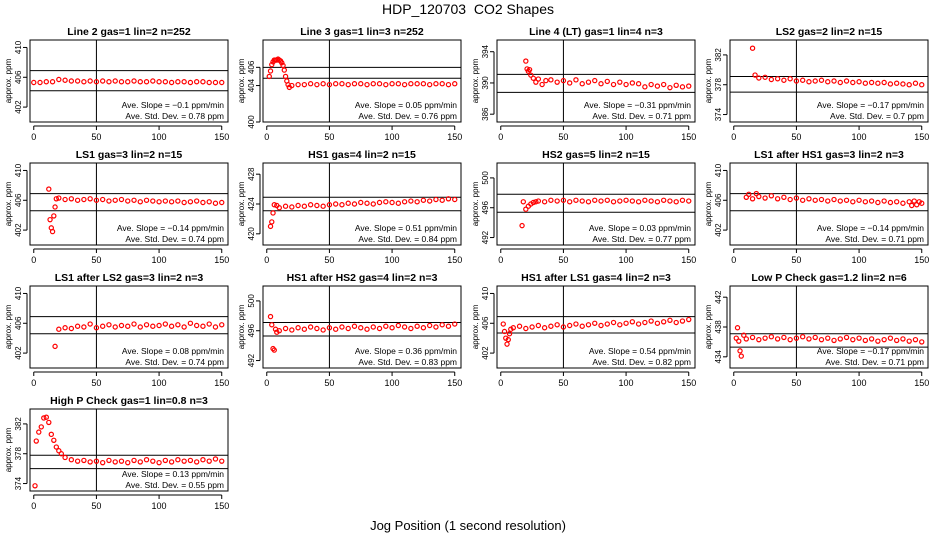 The width and height of the screenshot is (936, 540). I want to click on y-tick-label: 438, so click(718, 327).